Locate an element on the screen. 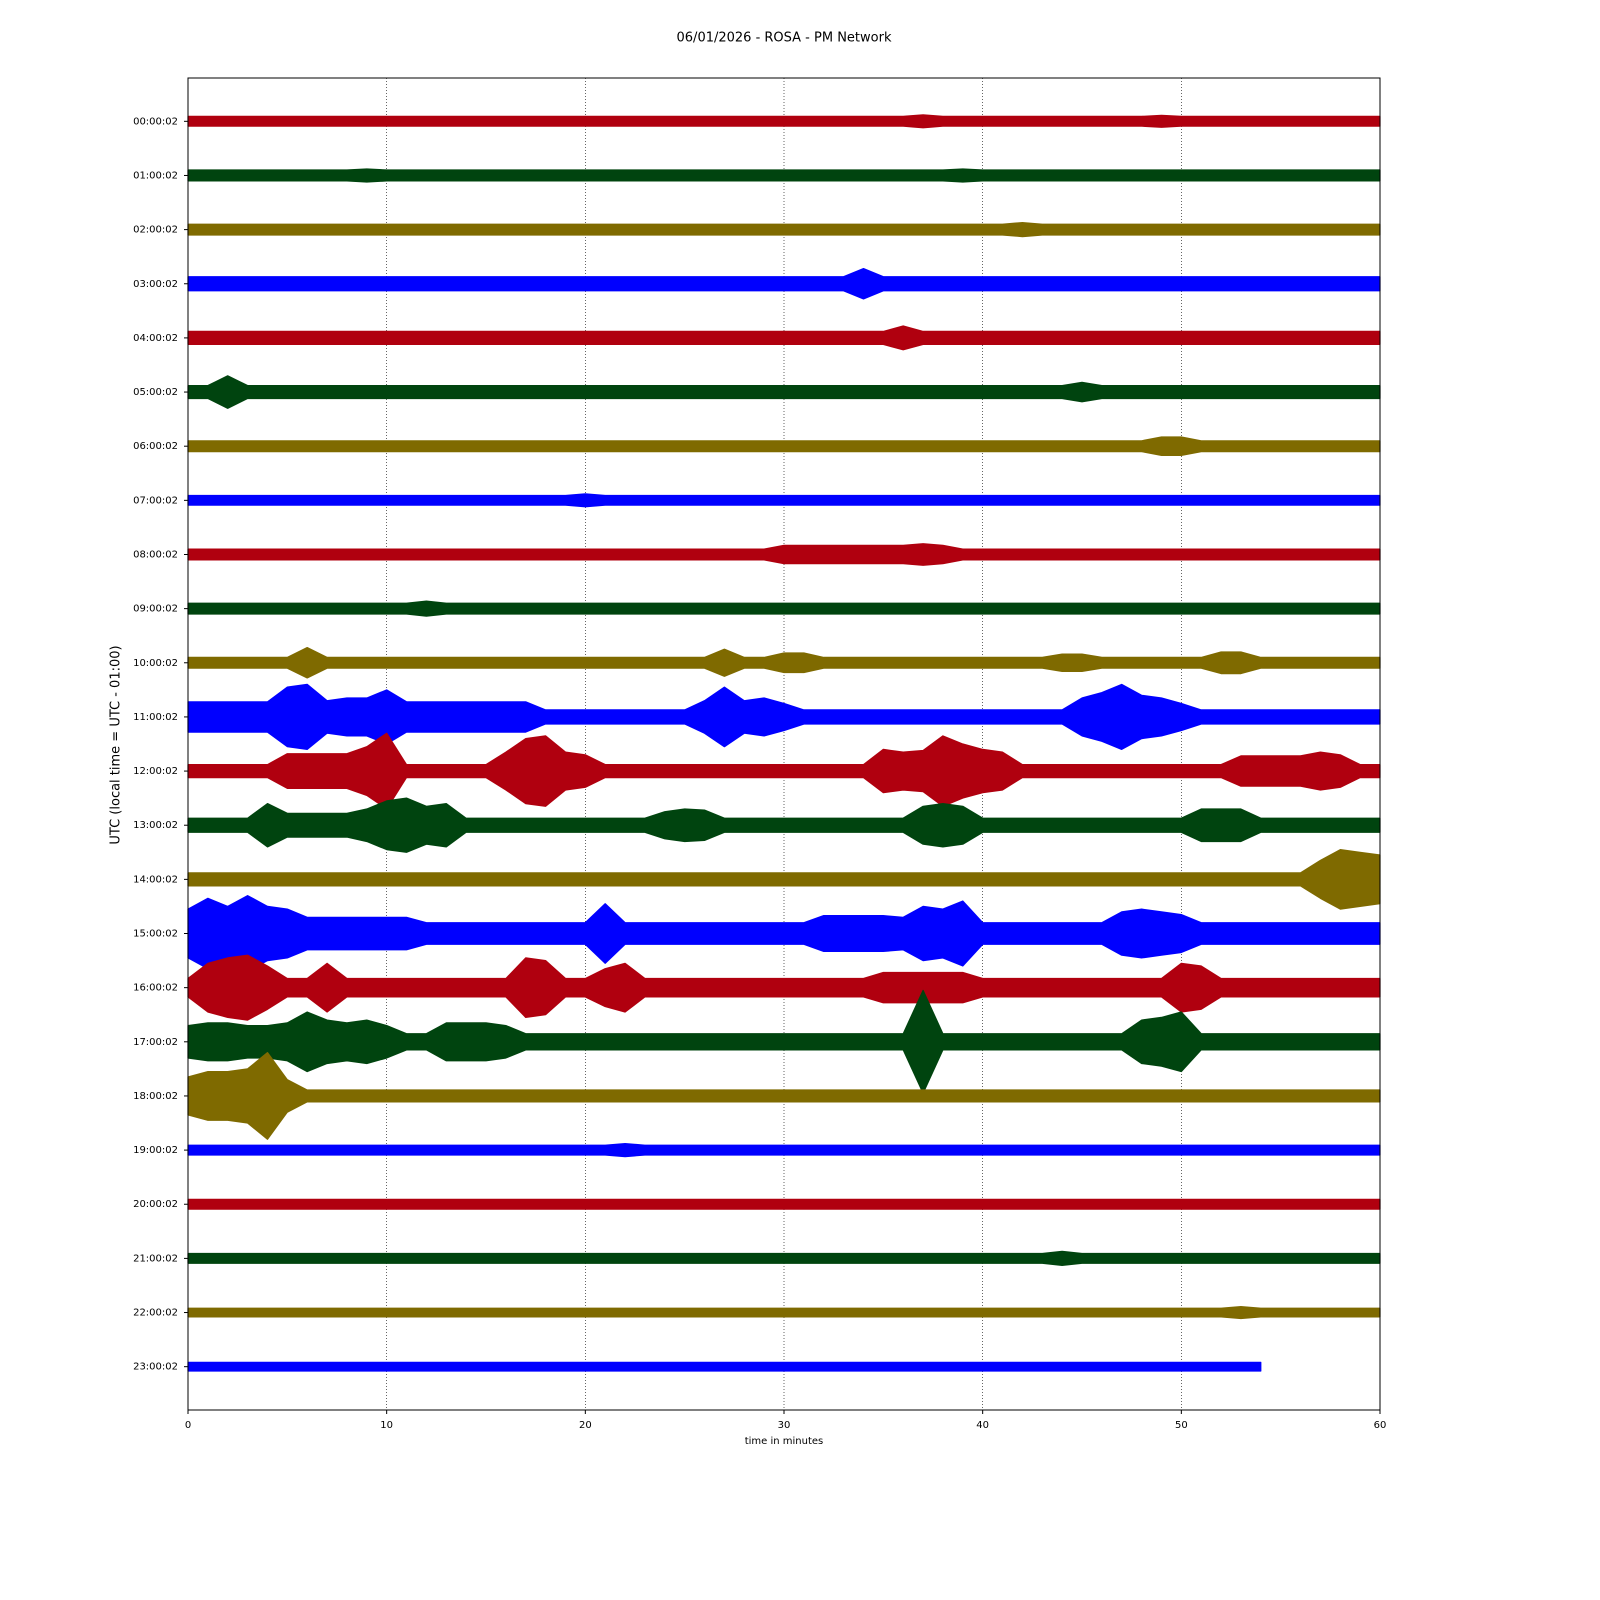  y-tick-label: 16:00:02 is located at coordinates (155, 988).